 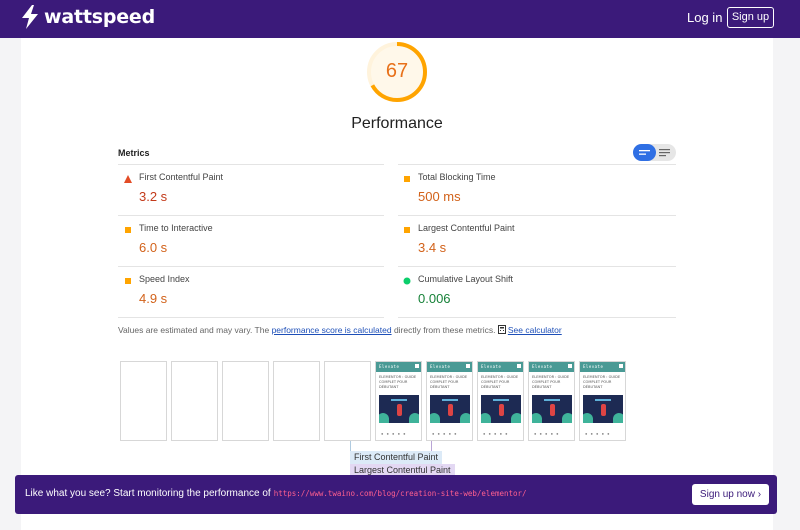 I want to click on lines-long-icon, so click(x=664, y=153).